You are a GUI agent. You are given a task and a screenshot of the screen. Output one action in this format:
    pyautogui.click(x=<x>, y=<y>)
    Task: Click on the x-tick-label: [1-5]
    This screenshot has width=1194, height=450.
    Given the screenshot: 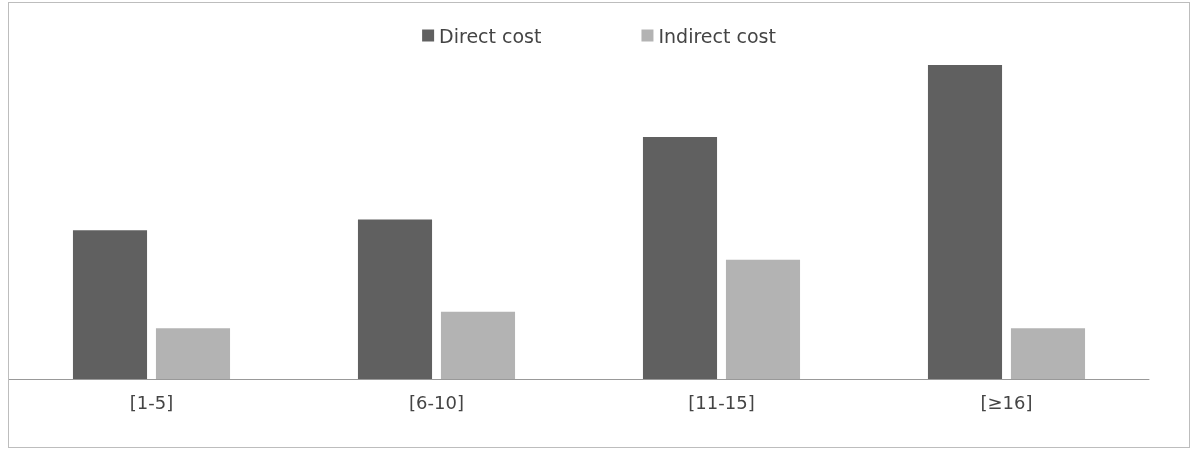 What is the action you would take?
    pyautogui.click(x=151, y=402)
    